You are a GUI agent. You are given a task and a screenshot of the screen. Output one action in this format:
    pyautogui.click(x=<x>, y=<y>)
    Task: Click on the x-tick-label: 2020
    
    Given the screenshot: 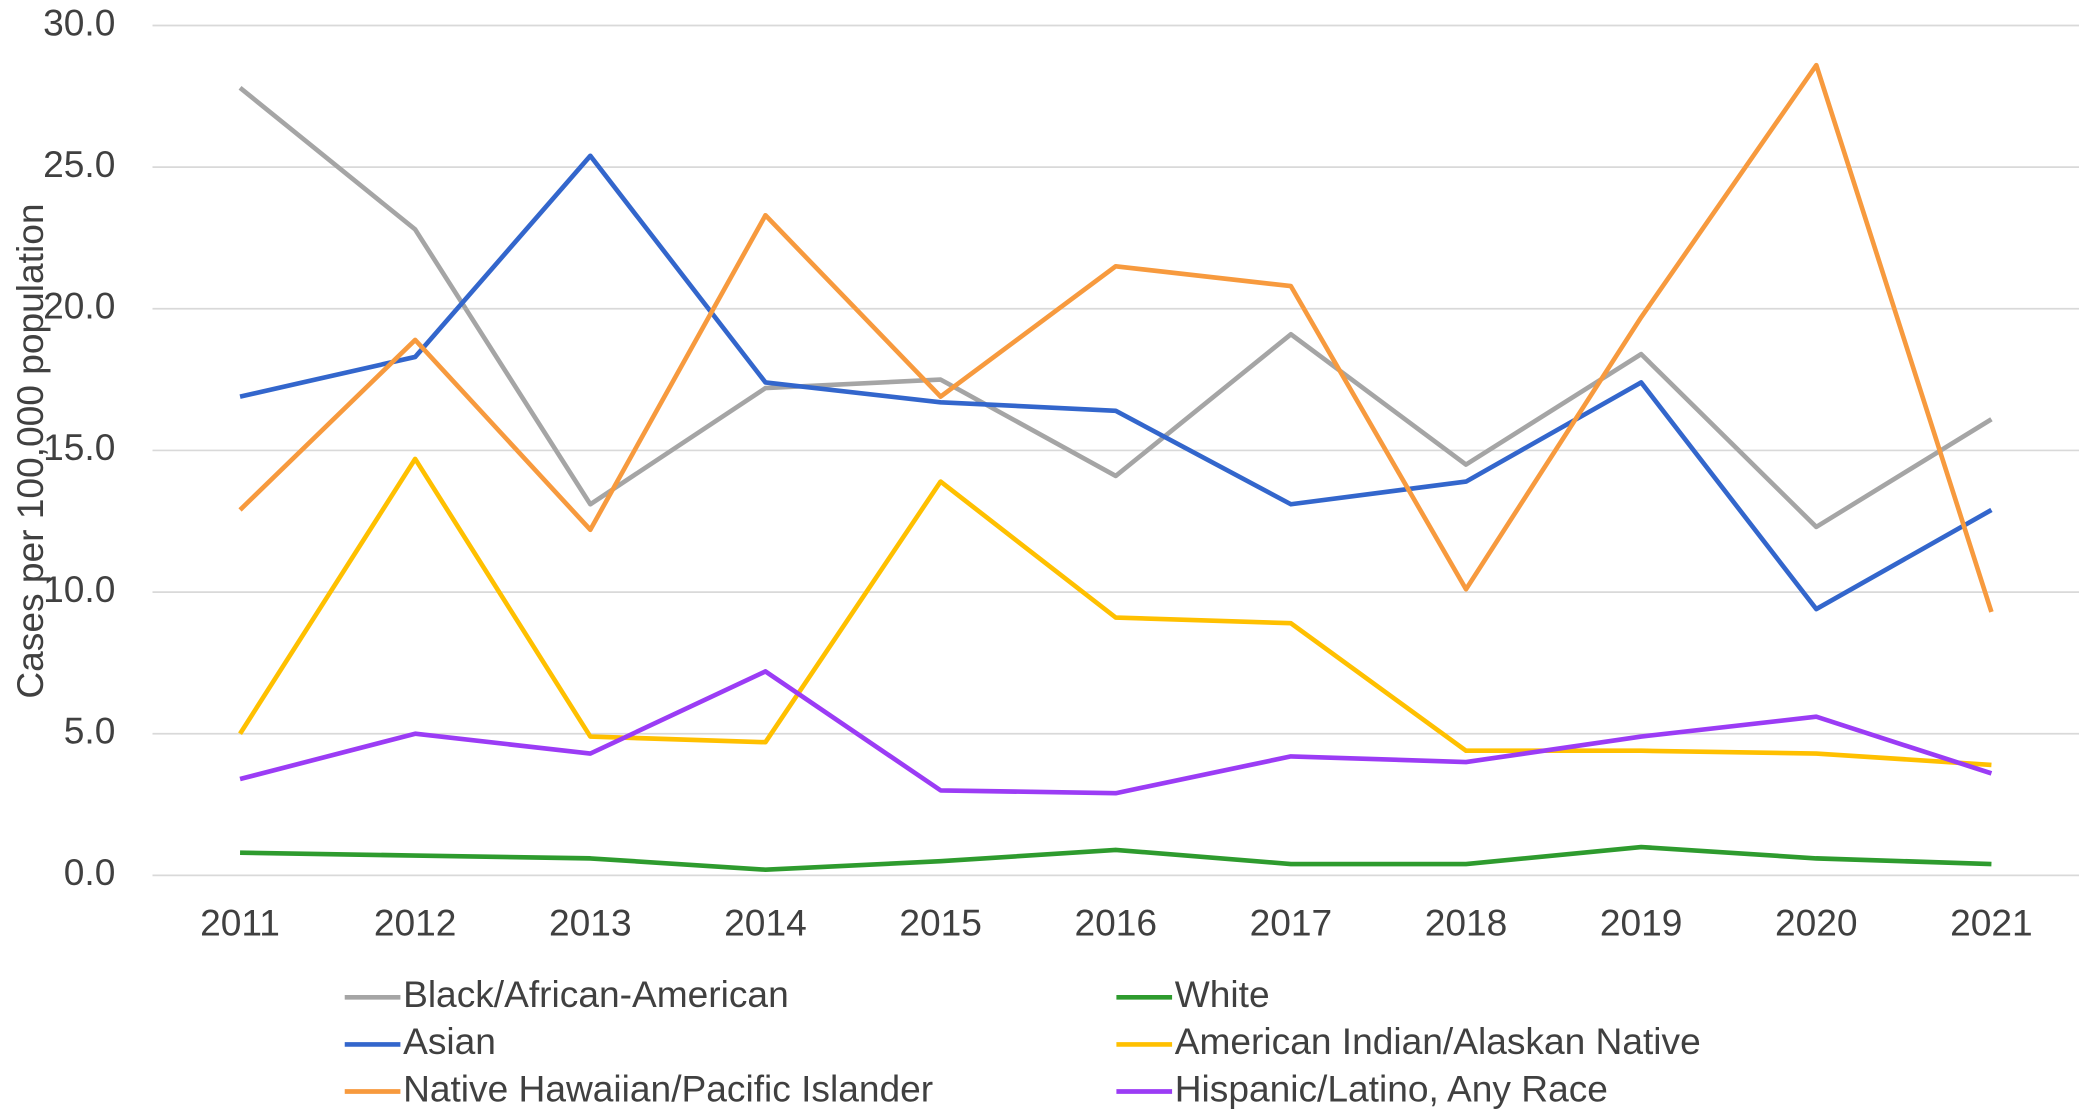 What is the action you would take?
    pyautogui.click(x=1816, y=923)
    